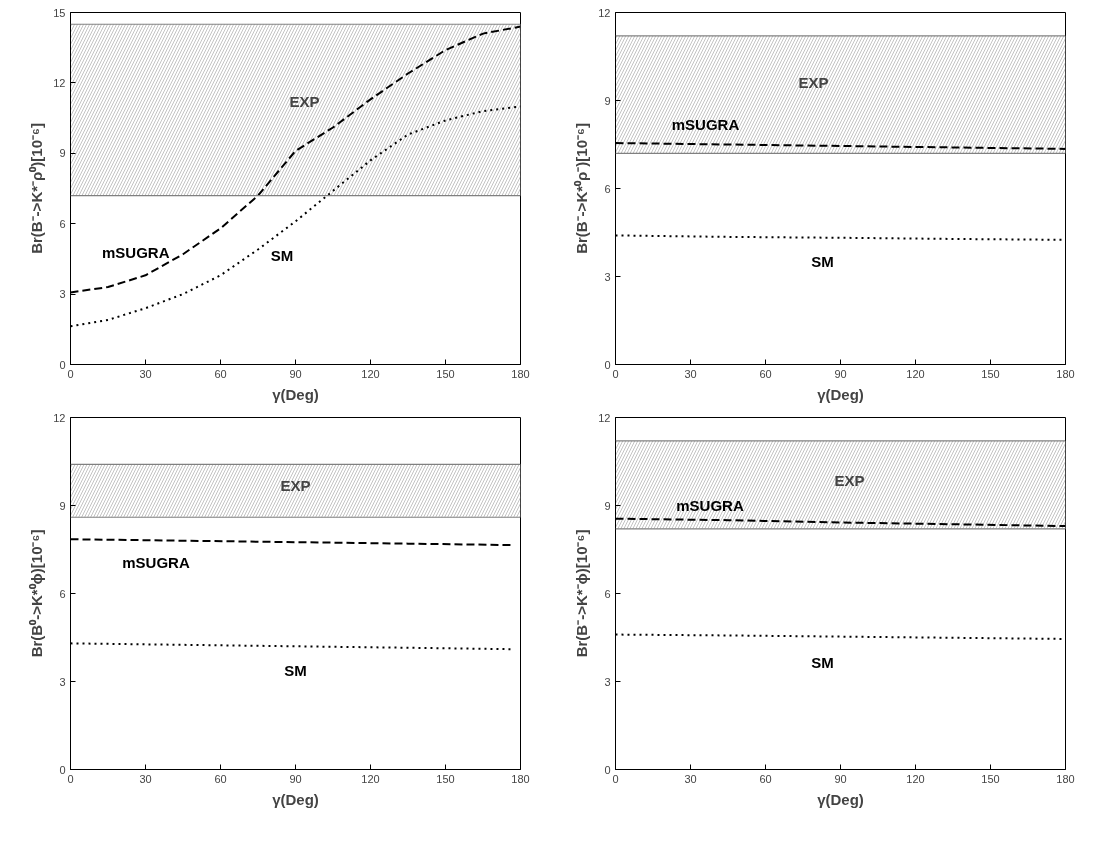 The width and height of the screenshot is (1118, 841). I want to click on y-axis-title: Br(B⁻->K*⁻ρ⁰)[10⁻⁶], so click(37, 188).